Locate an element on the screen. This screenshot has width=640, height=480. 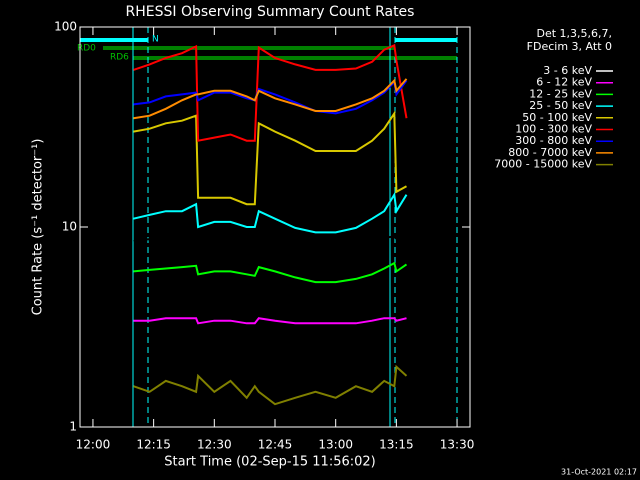
x-tick-label: 13:00 is located at coordinates (335, 445).